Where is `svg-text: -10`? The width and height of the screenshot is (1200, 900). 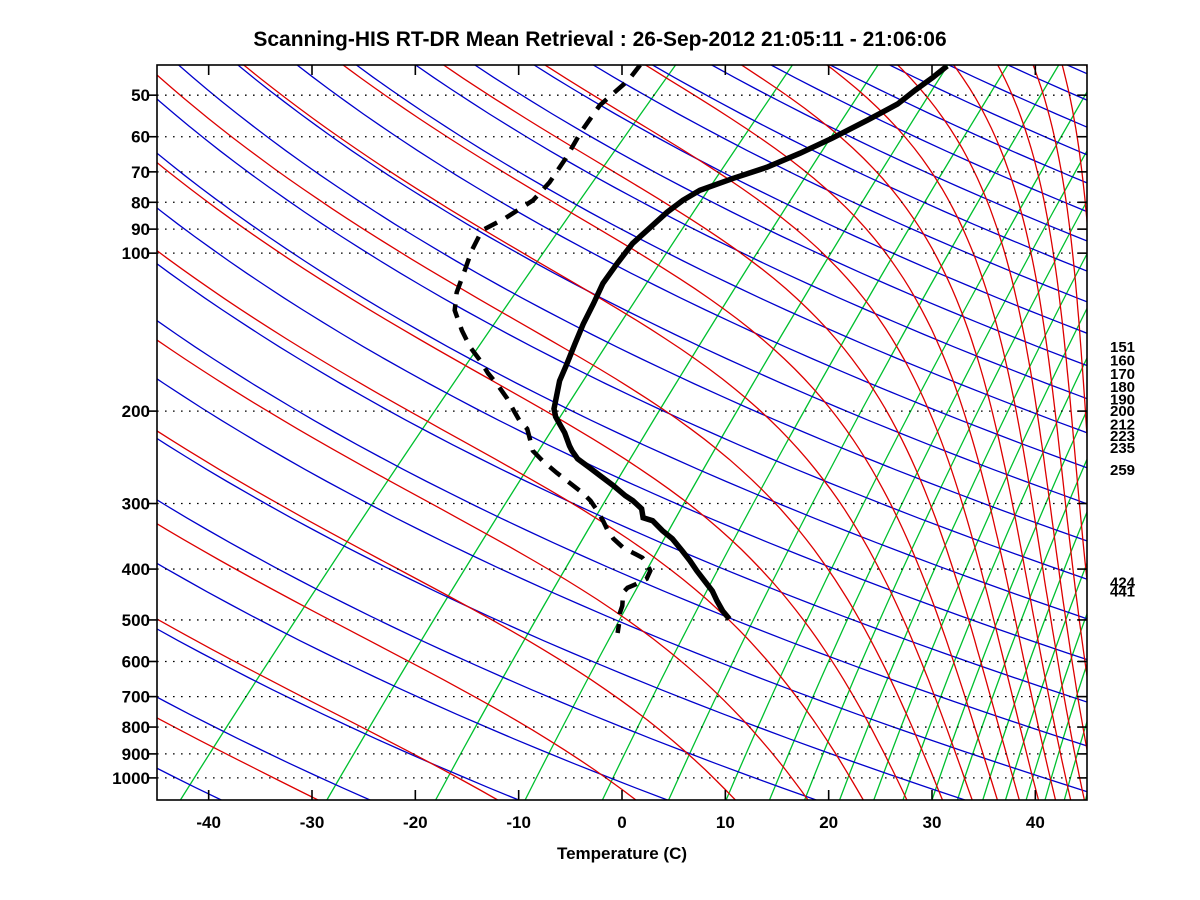 svg-text: -10 is located at coordinates (518, 822).